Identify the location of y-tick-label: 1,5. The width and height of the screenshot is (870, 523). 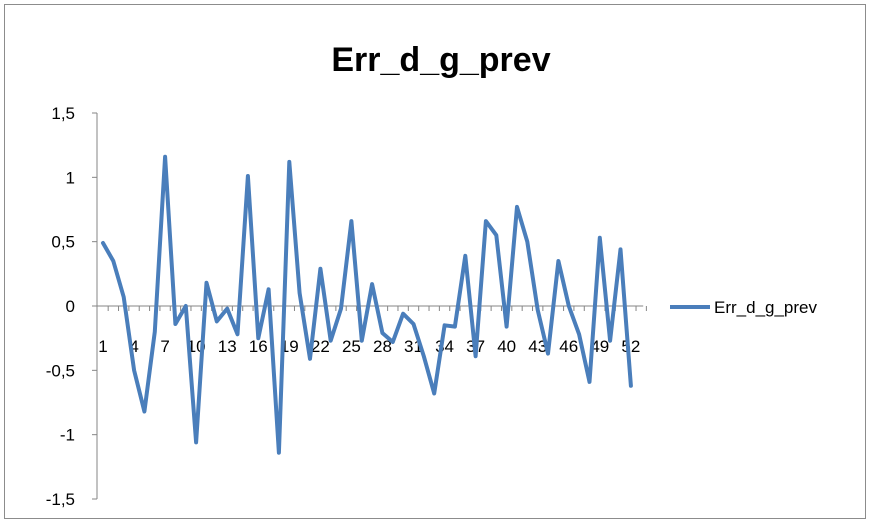
(63, 113).